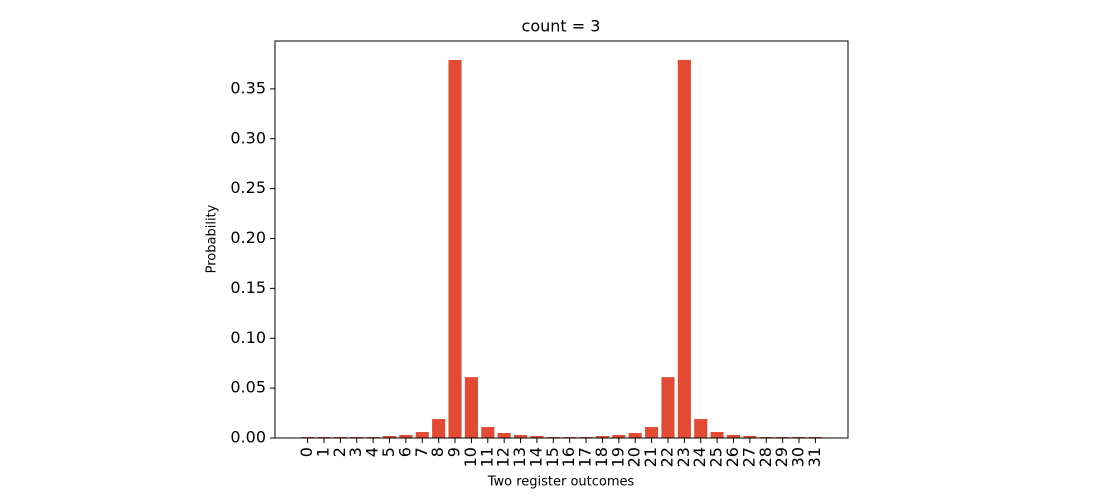 This screenshot has height=497, width=1100. Describe the element at coordinates (561, 26) in the screenshot. I see `chart-title: count = 3` at that location.